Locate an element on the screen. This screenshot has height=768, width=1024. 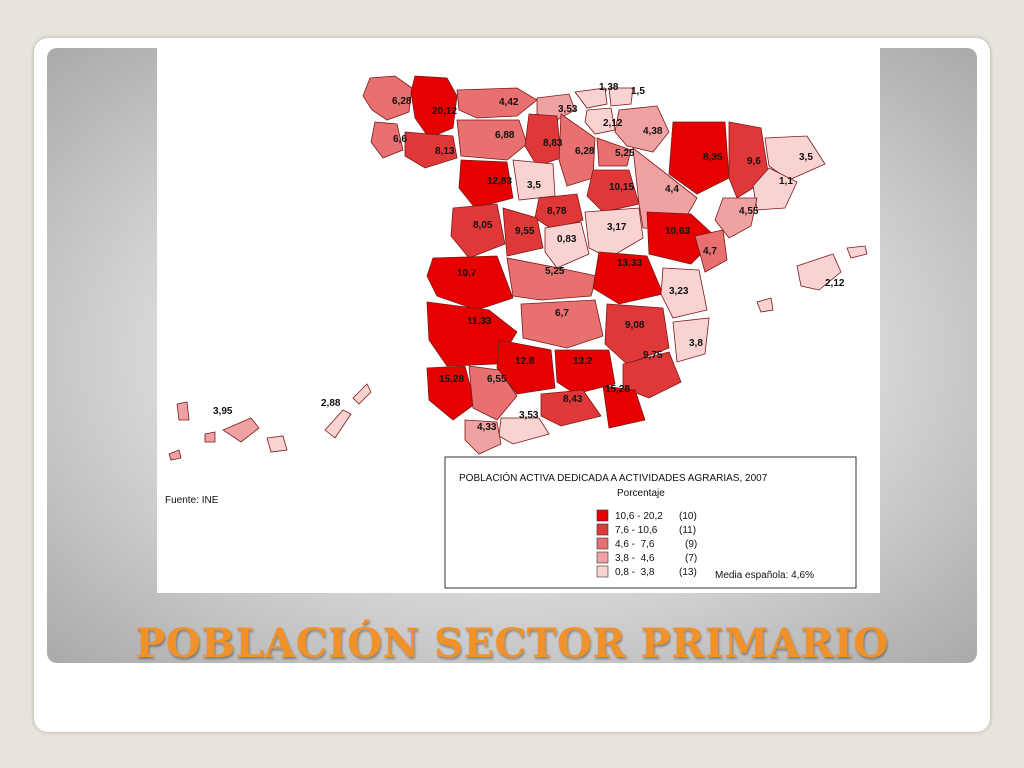
province-avila is located at coordinates (523, 232).